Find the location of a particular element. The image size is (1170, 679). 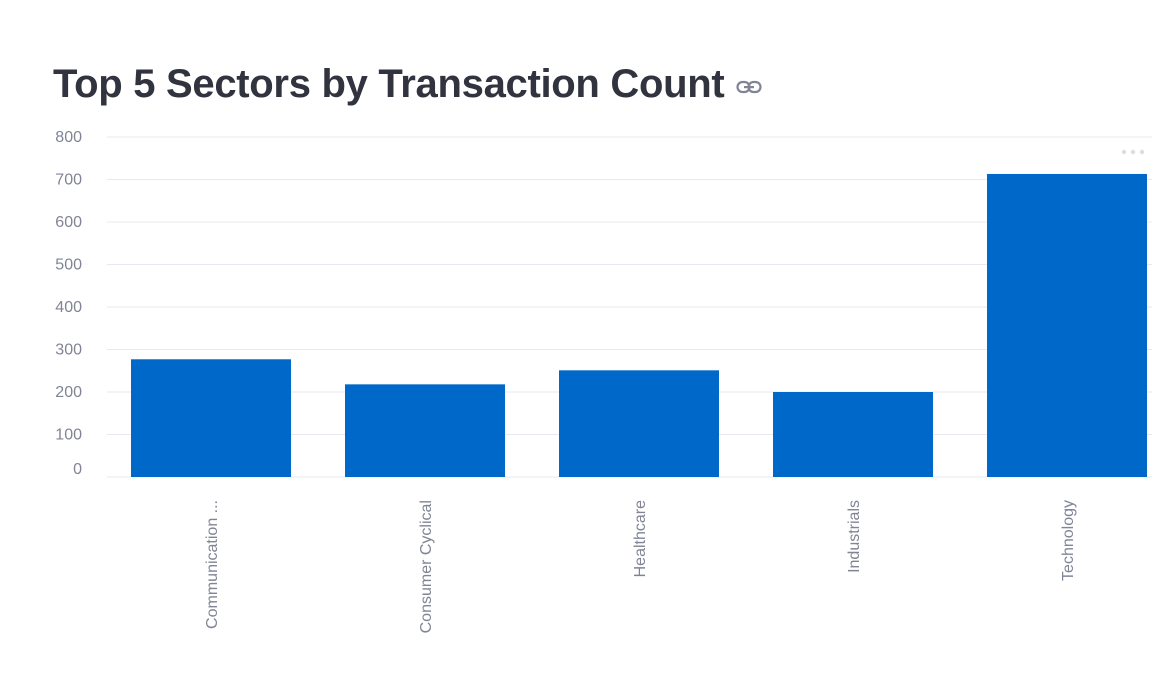

y-tick-label: 500 is located at coordinates (68, 265).